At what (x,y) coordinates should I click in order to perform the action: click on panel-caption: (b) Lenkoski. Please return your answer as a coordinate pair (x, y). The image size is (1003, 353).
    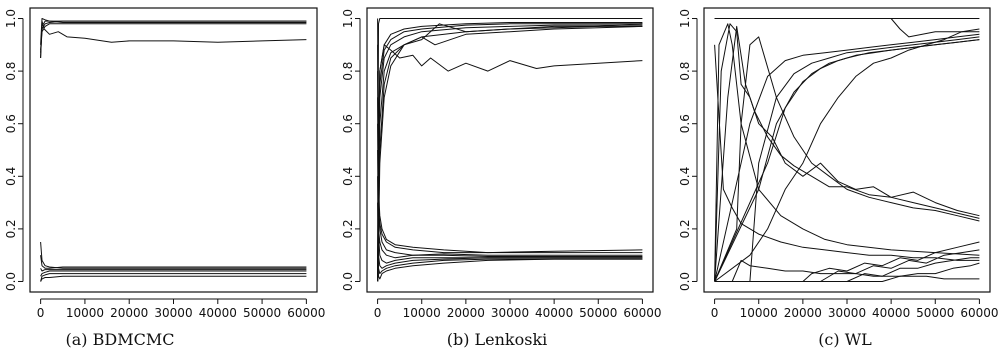
    Looking at the image, I should click on (497, 339).